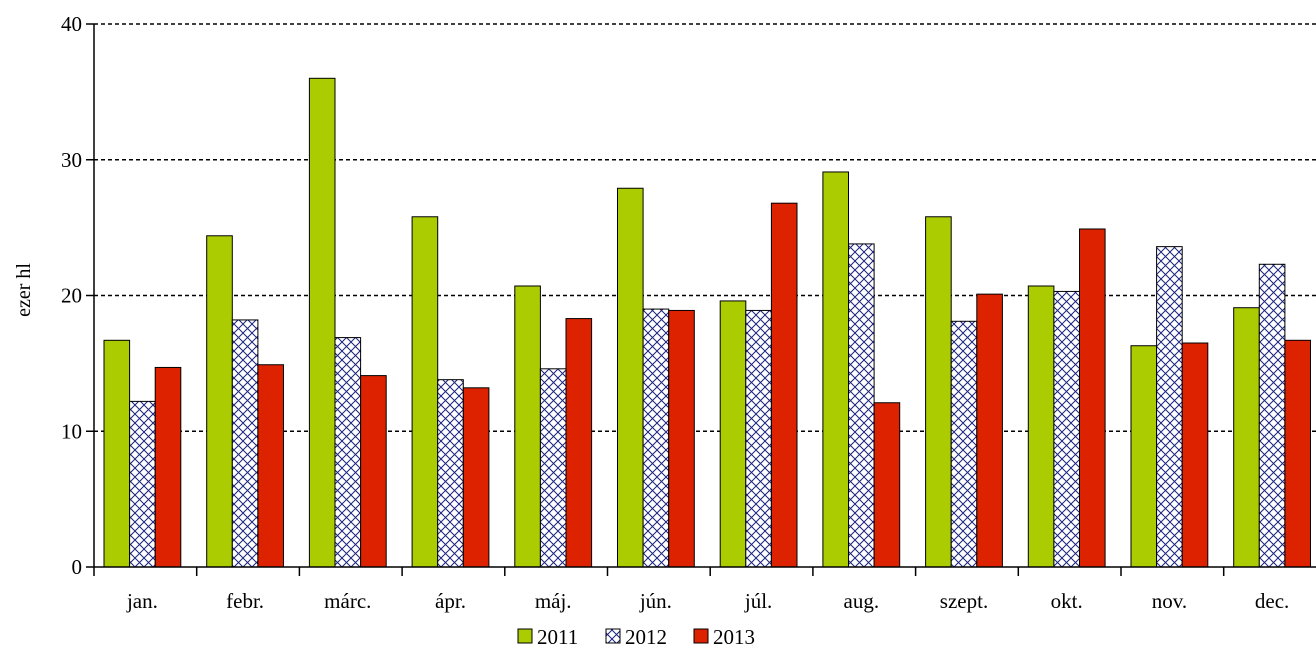 This screenshot has height=657, width=1316. What do you see at coordinates (613, 636) in the screenshot?
I see `legend-swatch-2012` at bounding box center [613, 636].